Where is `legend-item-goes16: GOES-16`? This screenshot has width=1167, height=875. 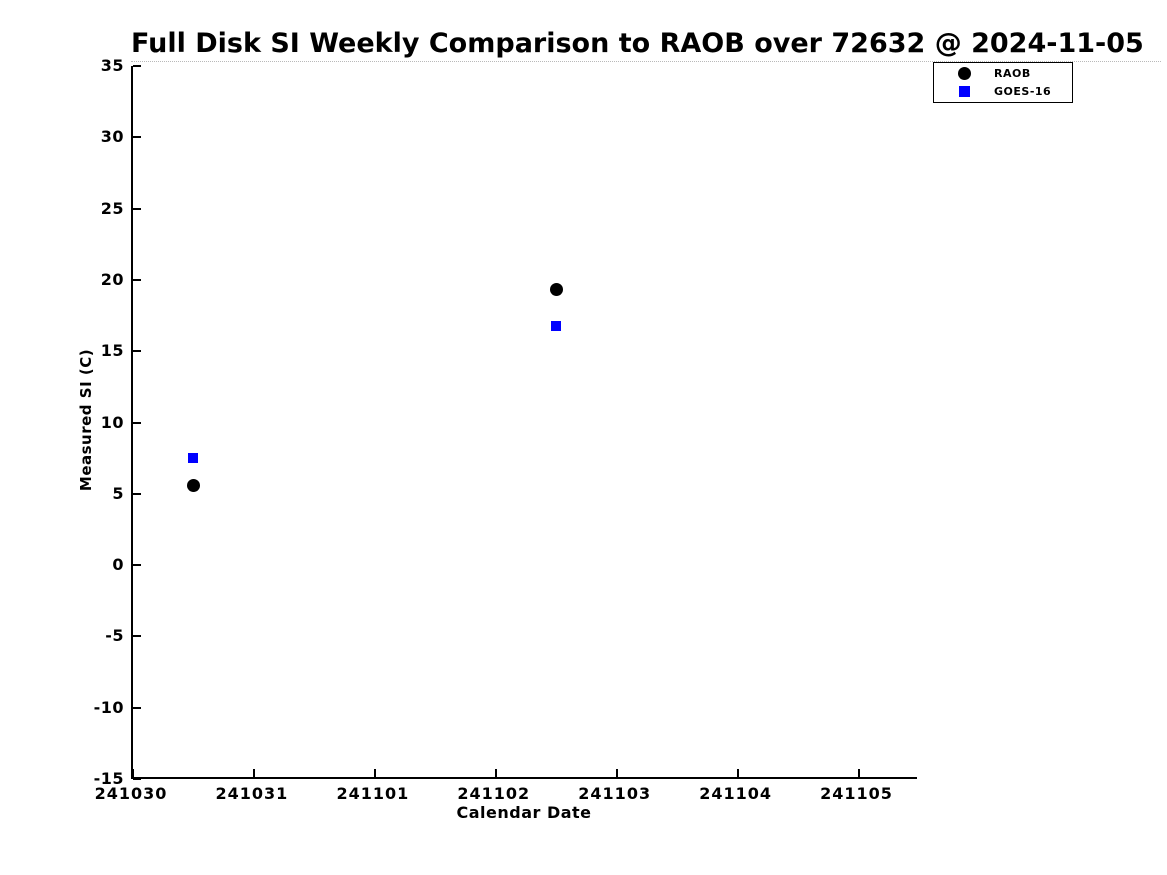
legend-item-goes16: GOES-16 is located at coordinates (1003, 92).